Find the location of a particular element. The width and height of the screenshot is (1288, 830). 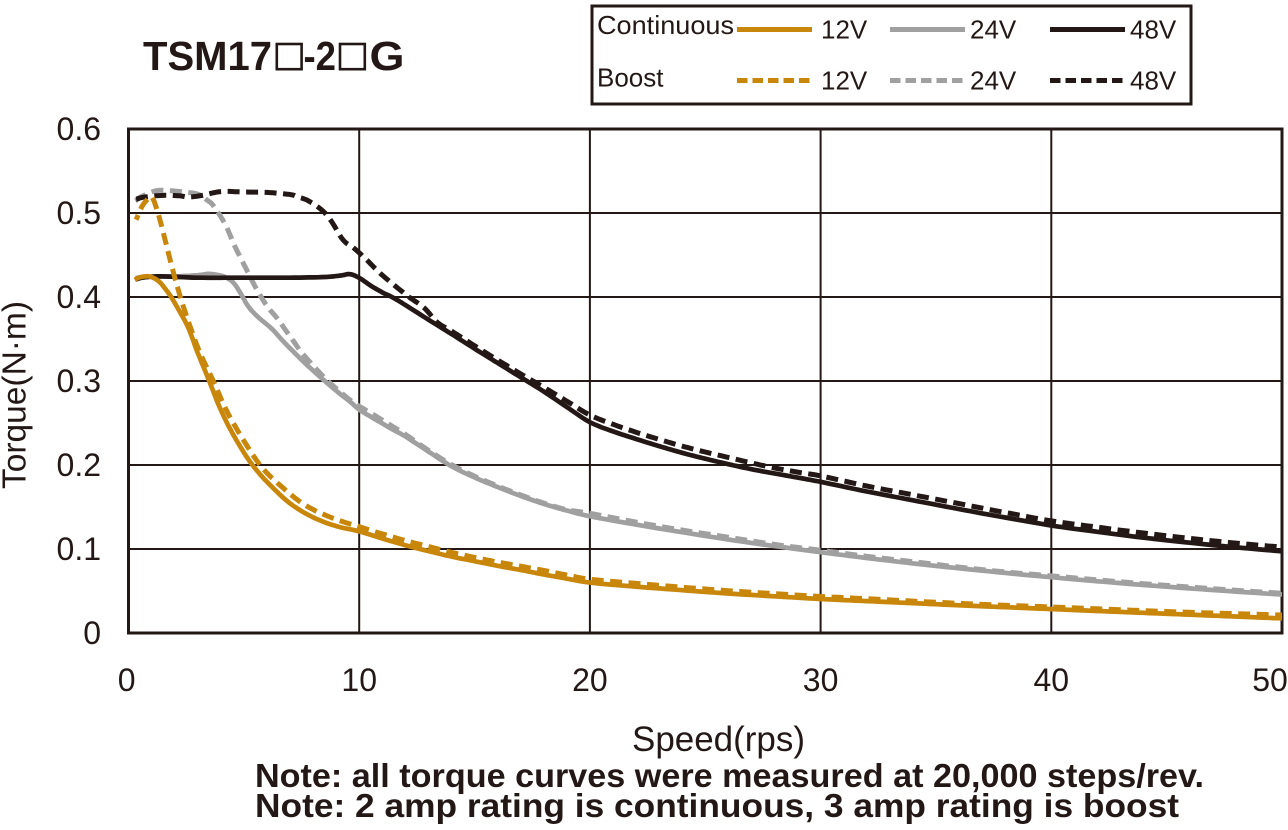

svg-text: Continuous is located at coordinates (665, 25).